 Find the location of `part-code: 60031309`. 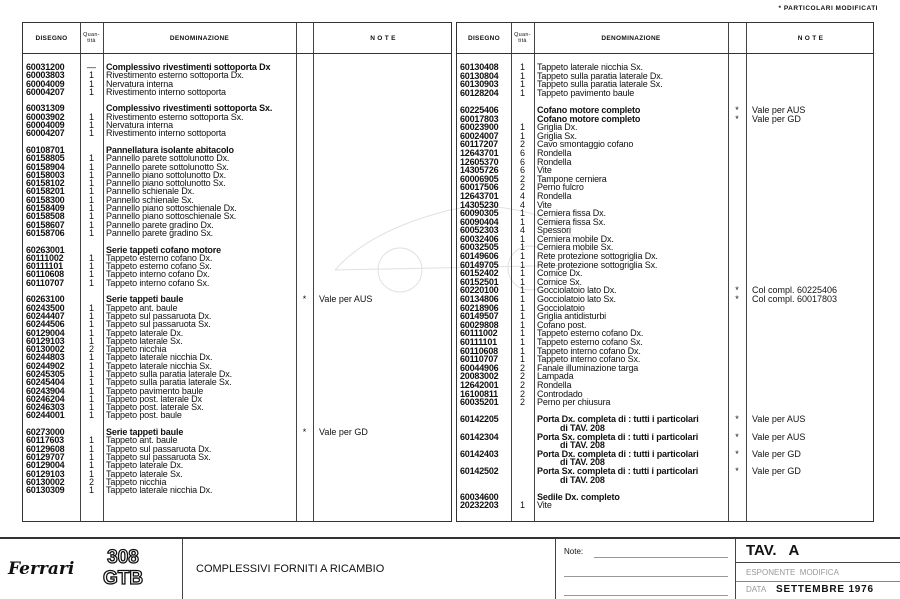

part-code: 60031309 is located at coordinates (45, 108).